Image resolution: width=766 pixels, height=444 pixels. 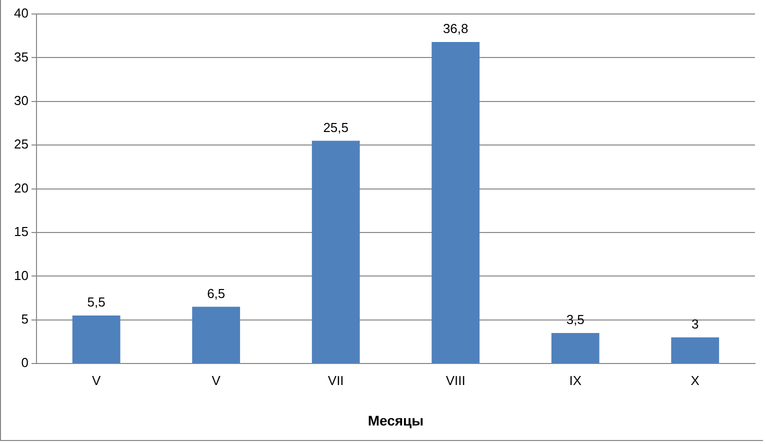 I want to click on data-label: 3, so click(x=695, y=324).